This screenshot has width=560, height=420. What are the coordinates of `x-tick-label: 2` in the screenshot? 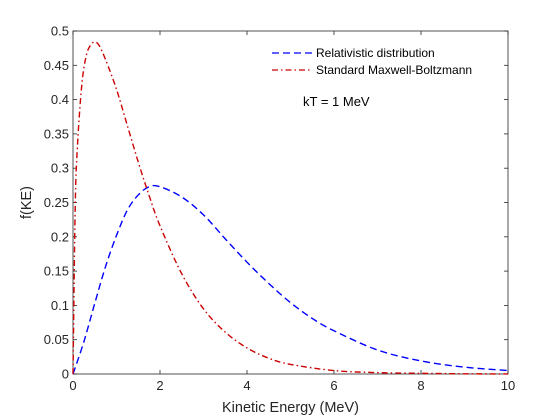 It's located at (159, 385).